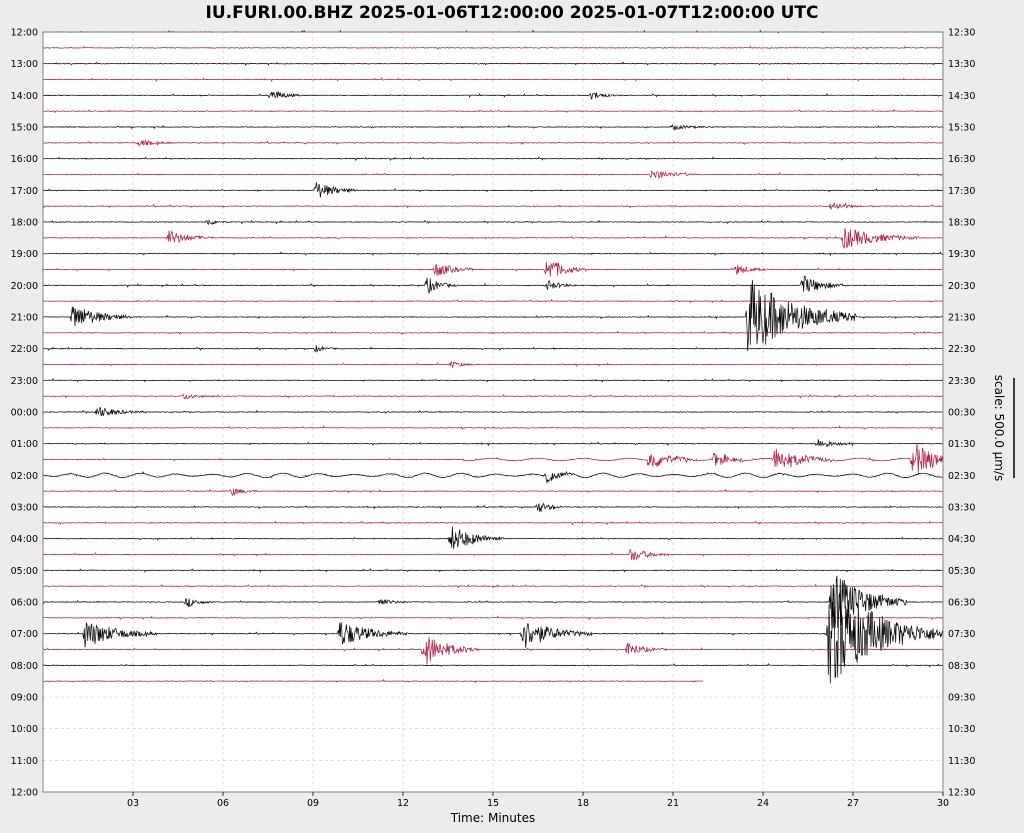  I want to click on right-tick-label: 20:30, so click(961, 286).